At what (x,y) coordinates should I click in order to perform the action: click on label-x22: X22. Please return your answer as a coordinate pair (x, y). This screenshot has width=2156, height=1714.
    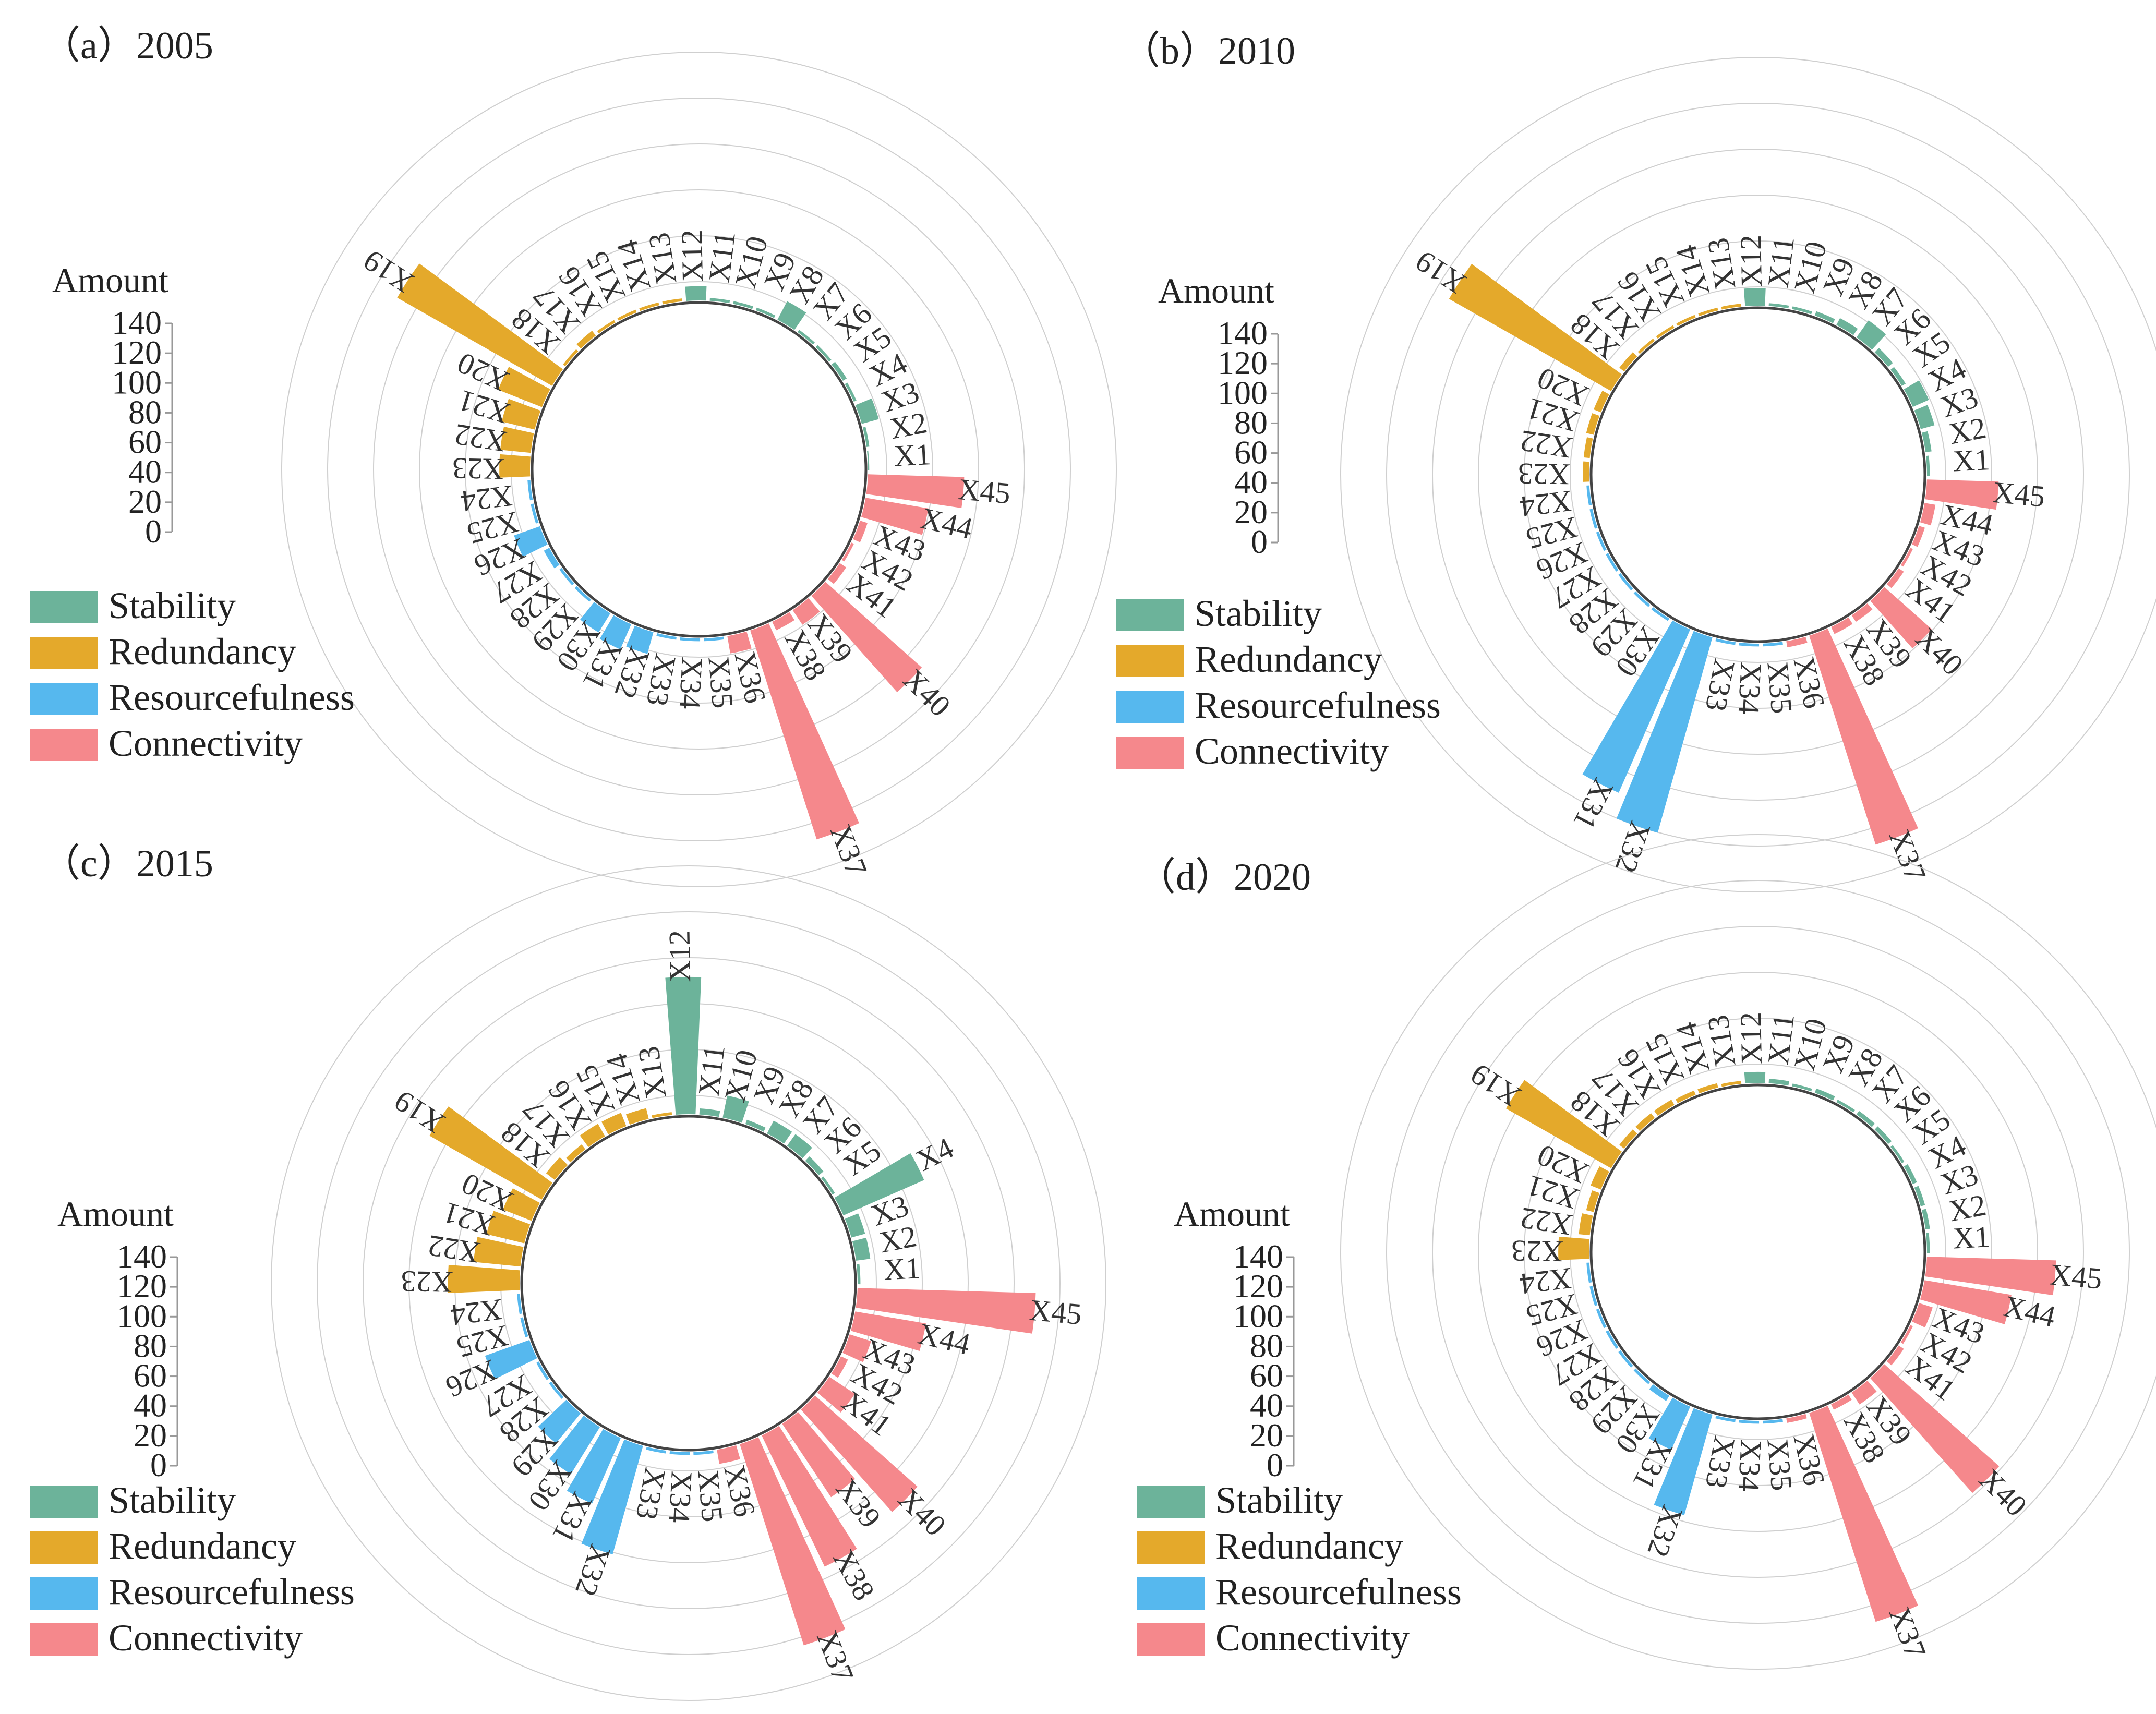
    Looking at the image, I should click on (1546, 1221).